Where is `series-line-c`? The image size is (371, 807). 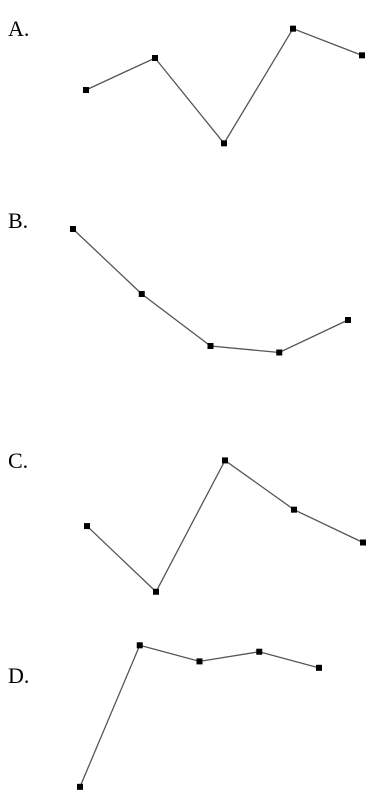
series-line-c is located at coordinates (225, 526).